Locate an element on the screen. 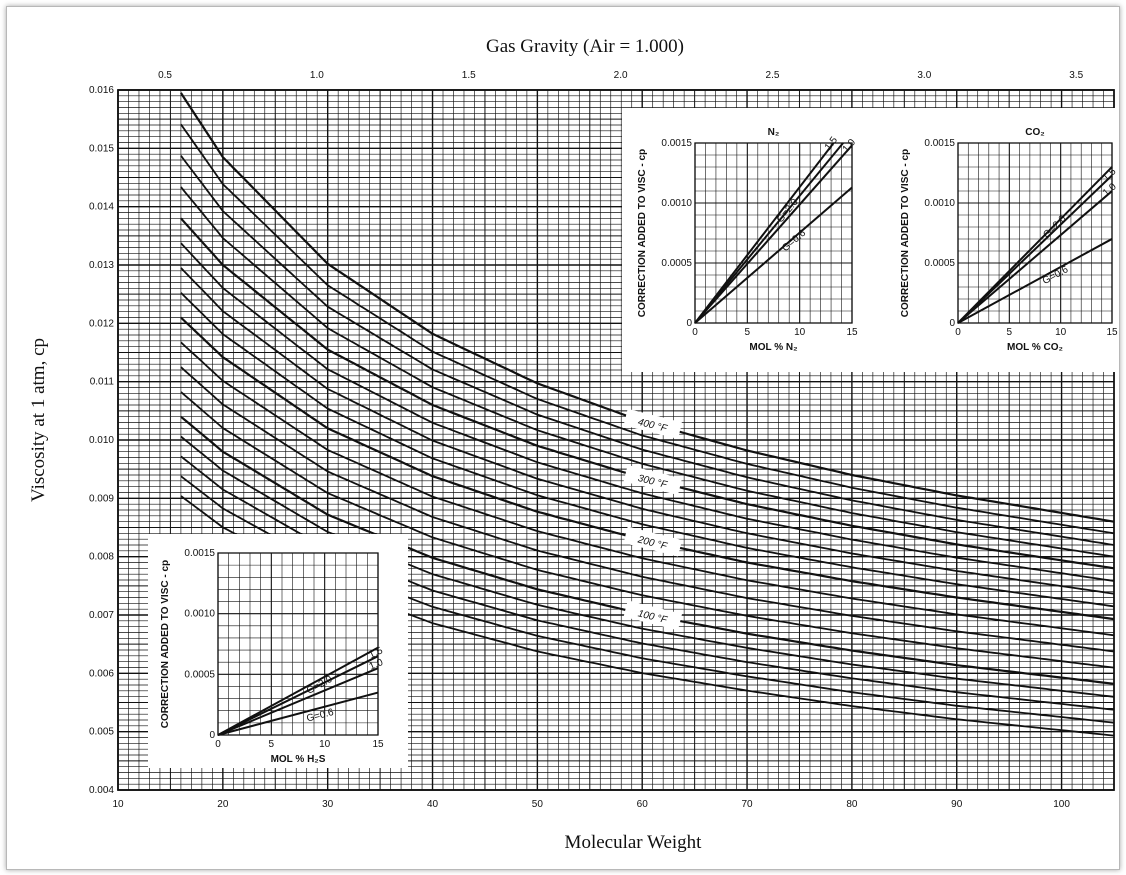  y-tick-label: 0.015 is located at coordinates (101, 148).